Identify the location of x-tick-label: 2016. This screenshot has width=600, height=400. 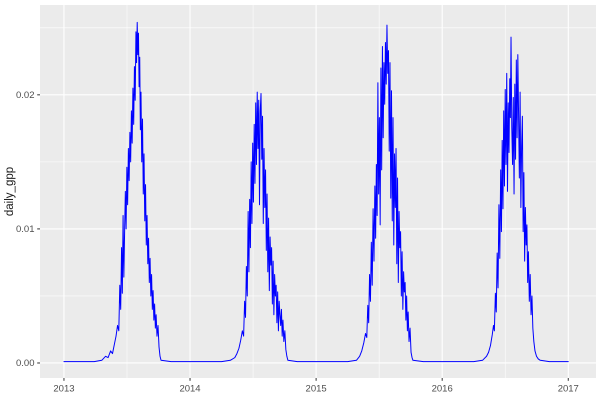
(442, 389).